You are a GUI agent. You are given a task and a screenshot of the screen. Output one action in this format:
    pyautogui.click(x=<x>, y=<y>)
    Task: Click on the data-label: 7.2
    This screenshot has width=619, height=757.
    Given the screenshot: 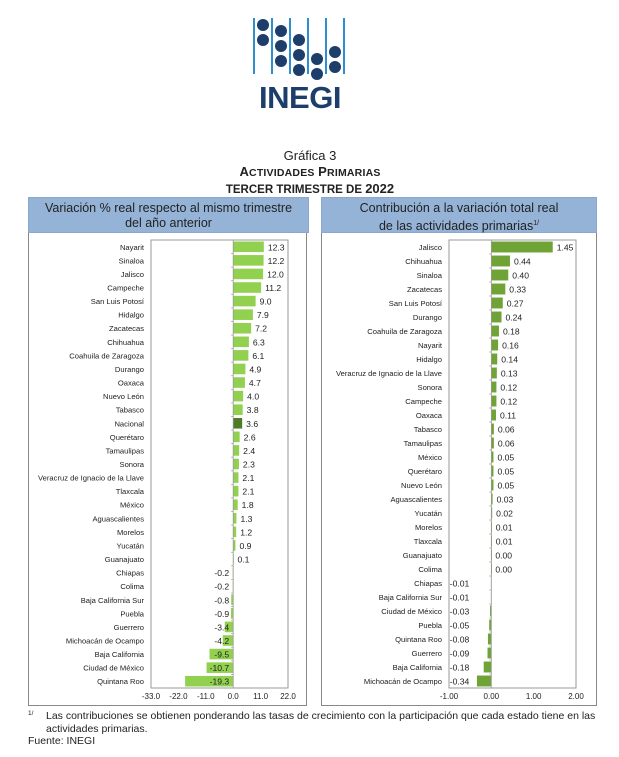 What is the action you would take?
    pyautogui.click(x=261, y=329)
    